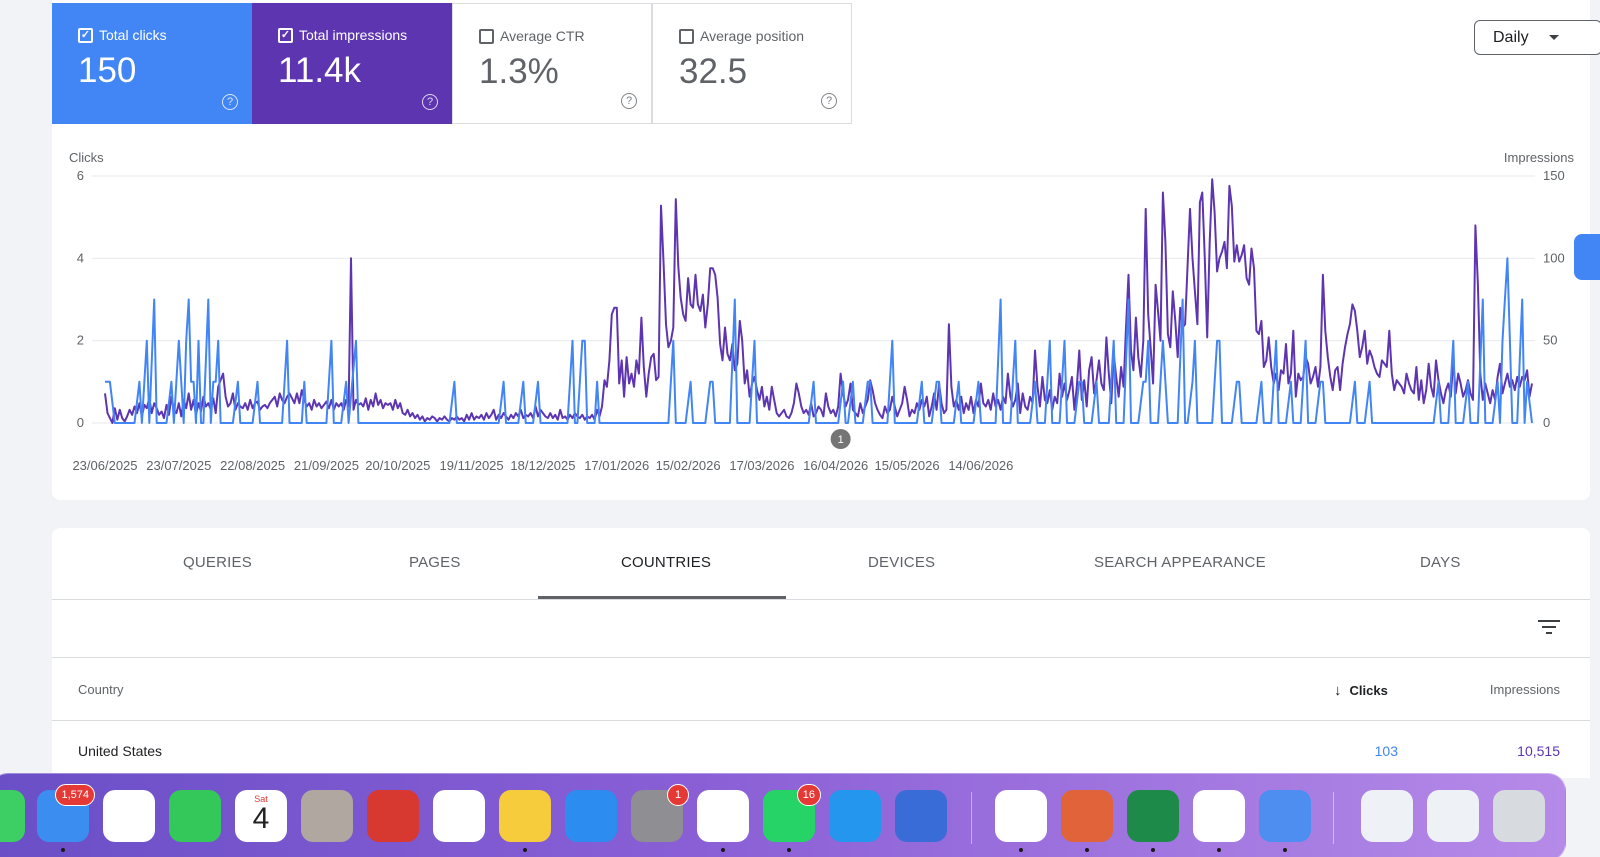 The width and height of the screenshot is (1600, 857). What do you see at coordinates (327, 816) in the screenshot?
I see `contacts-icon` at bounding box center [327, 816].